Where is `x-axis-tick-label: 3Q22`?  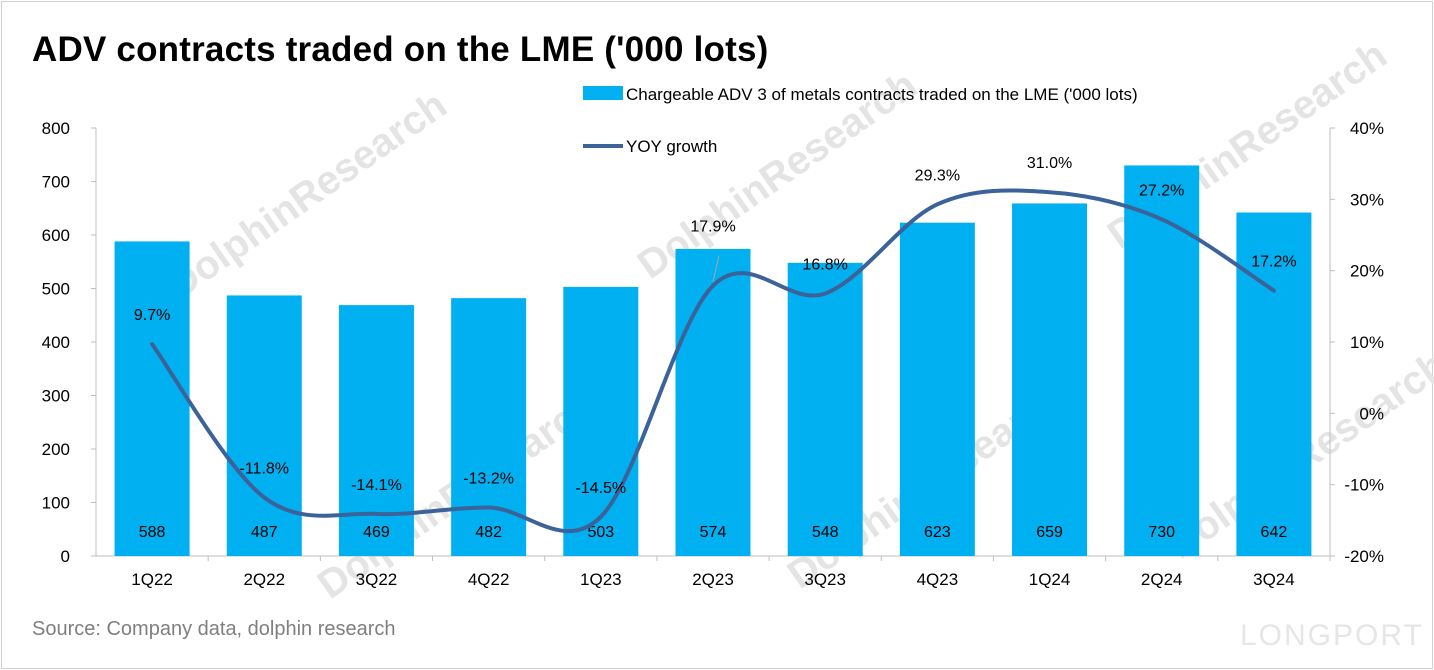
x-axis-tick-label: 3Q22 is located at coordinates (377, 579).